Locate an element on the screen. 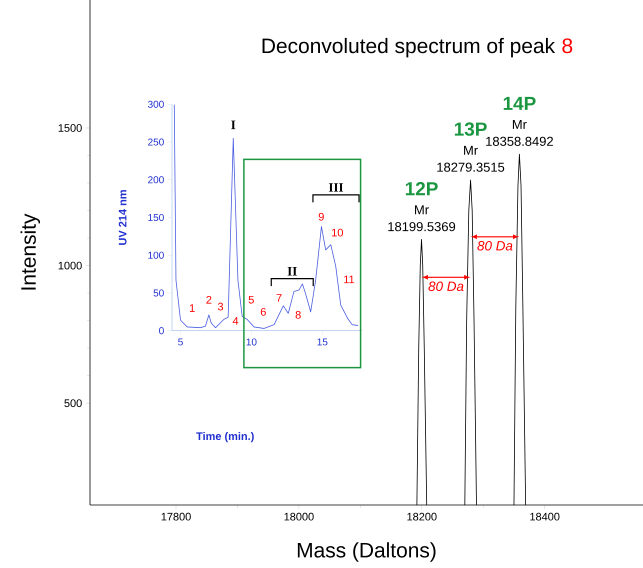 The height and width of the screenshot is (568, 643). annotation: 14P is located at coordinates (520, 103).